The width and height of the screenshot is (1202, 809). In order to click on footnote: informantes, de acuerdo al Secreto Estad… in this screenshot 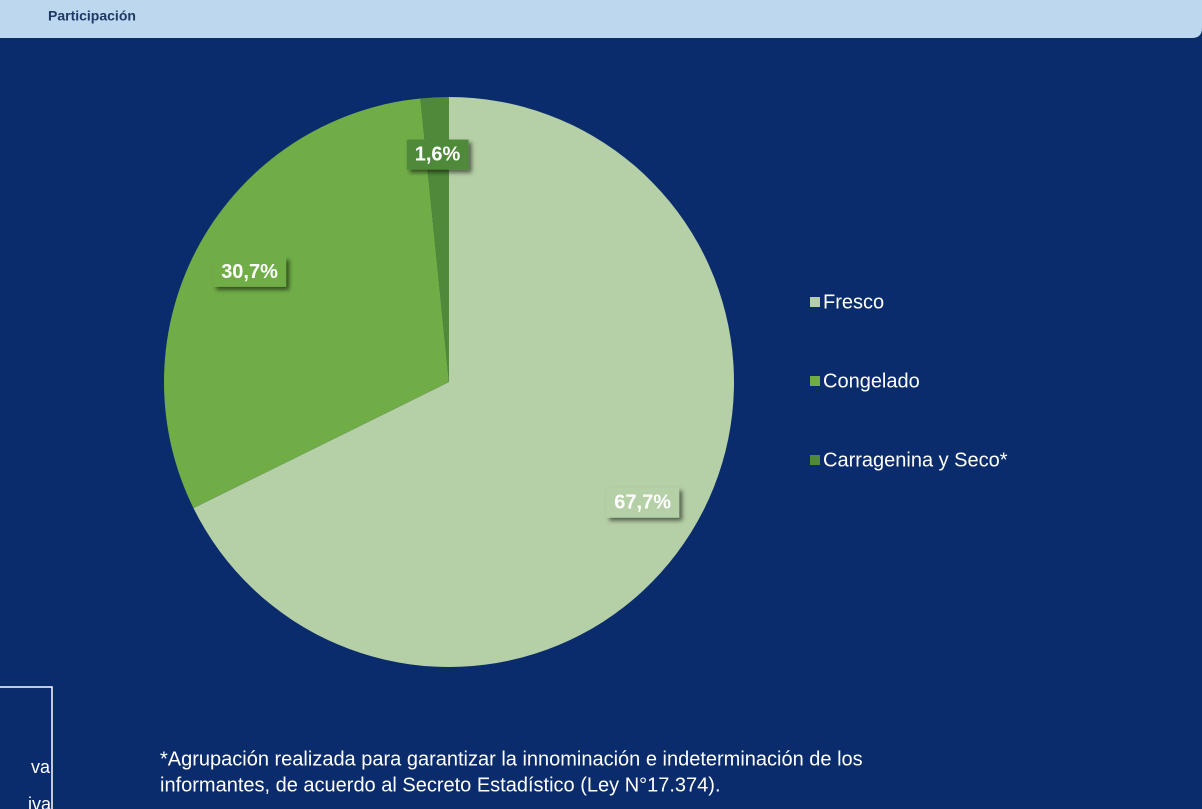, I will do `click(440, 785)`.